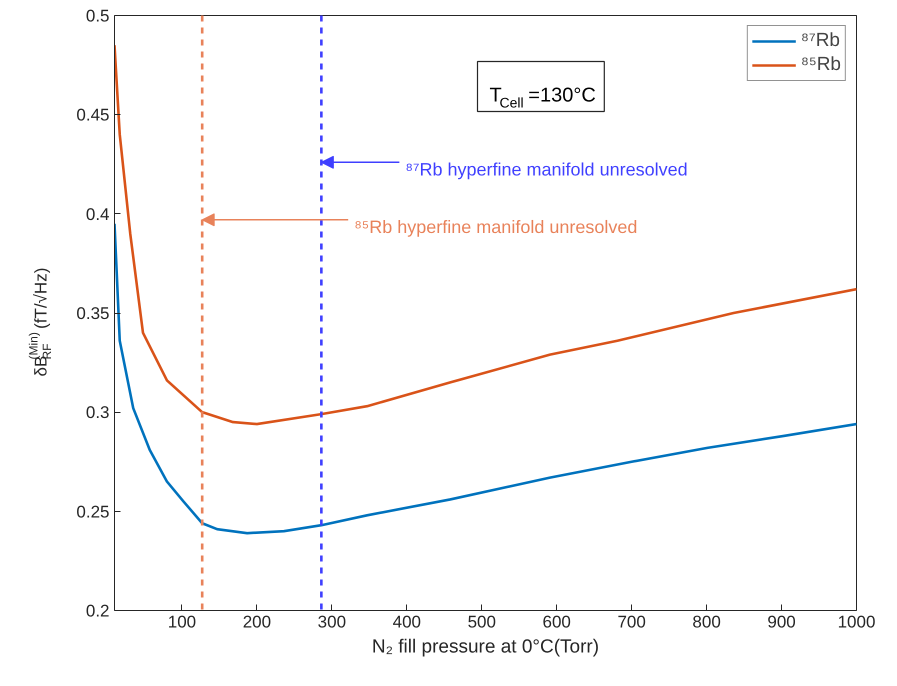  Describe the element at coordinates (98, 16) in the screenshot. I see `y-tick-label: 0.5` at that location.